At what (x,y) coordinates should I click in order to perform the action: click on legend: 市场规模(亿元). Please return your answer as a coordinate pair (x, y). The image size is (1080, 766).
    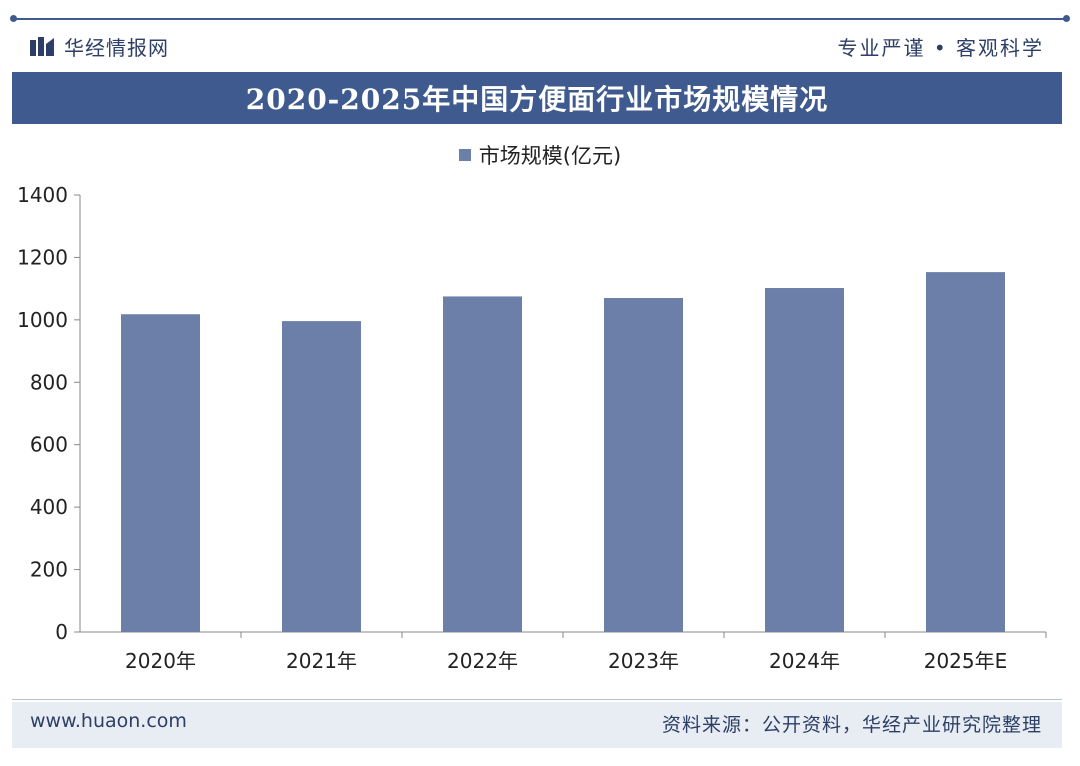
    Looking at the image, I should click on (540, 155).